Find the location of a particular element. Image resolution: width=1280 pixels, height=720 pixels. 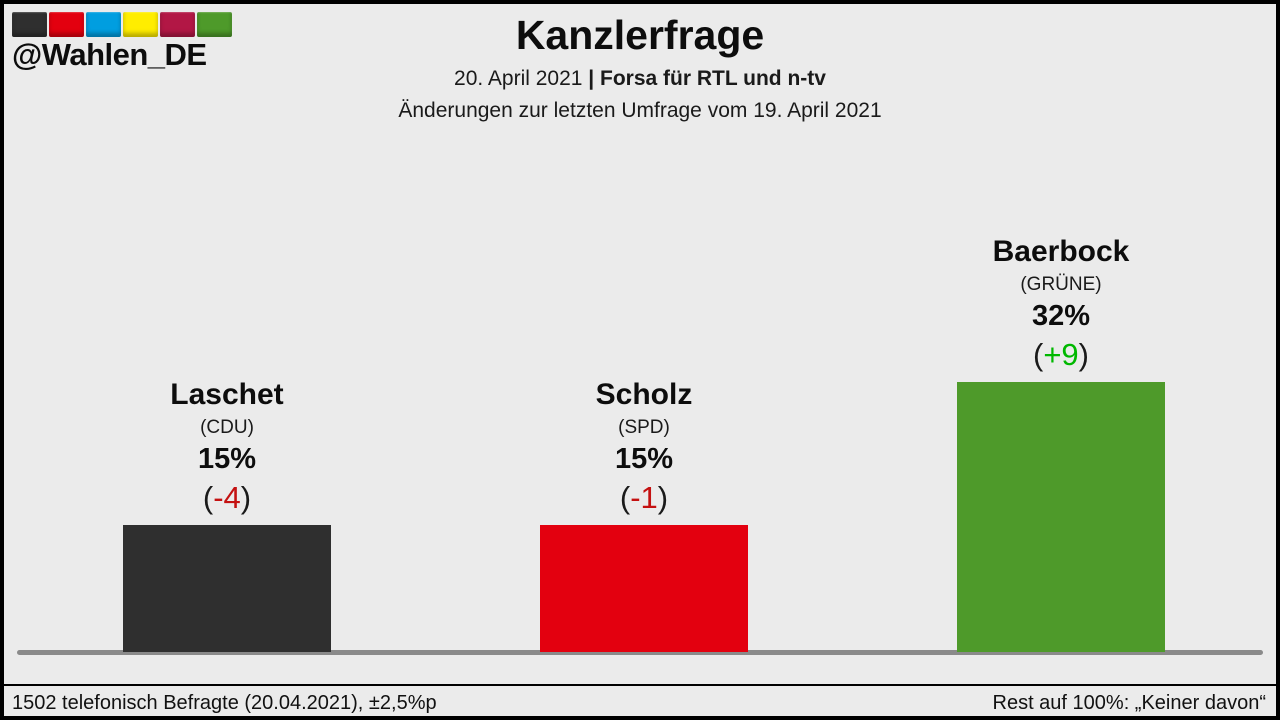

candidate-change: (+9) is located at coordinates (1060, 354).